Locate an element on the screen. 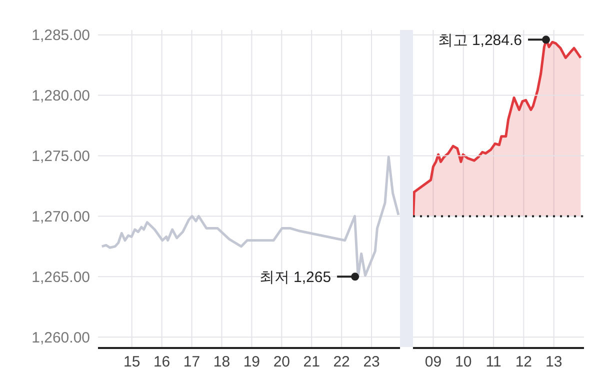  x-tick-label: 22 is located at coordinates (341, 362).